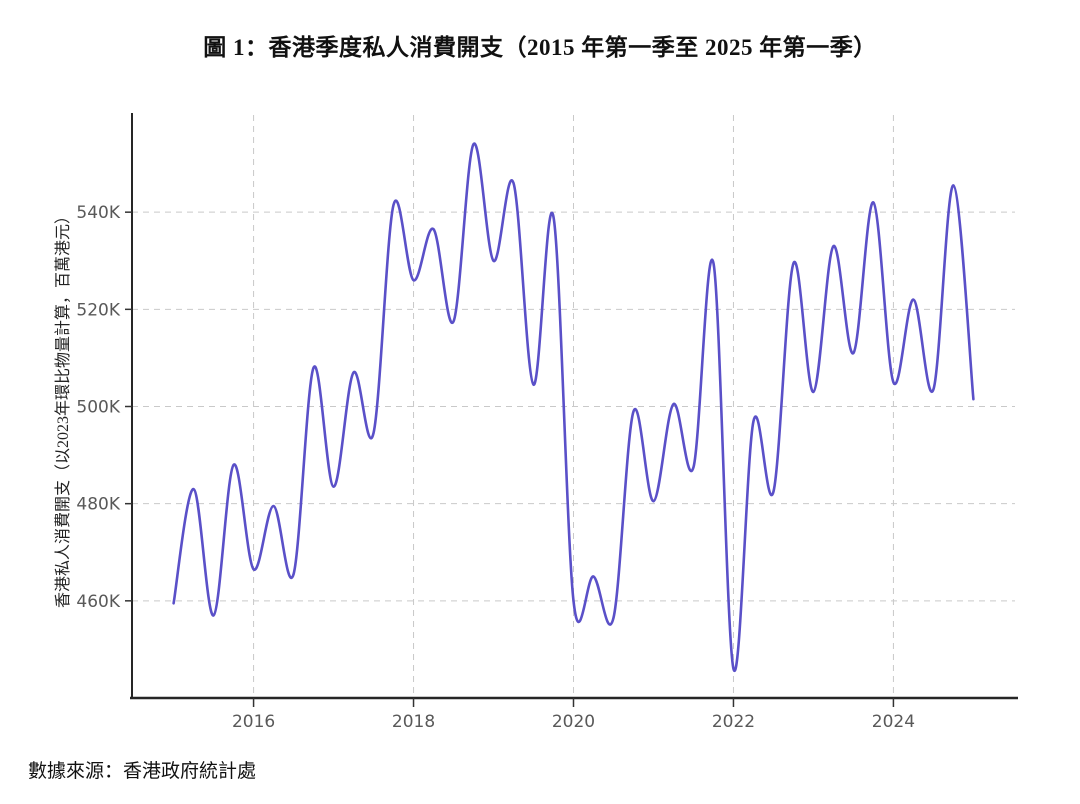 This screenshot has height=804, width=1080. What do you see at coordinates (98, 505) in the screenshot?
I see `y-tick-label: 480K` at bounding box center [98, 505].